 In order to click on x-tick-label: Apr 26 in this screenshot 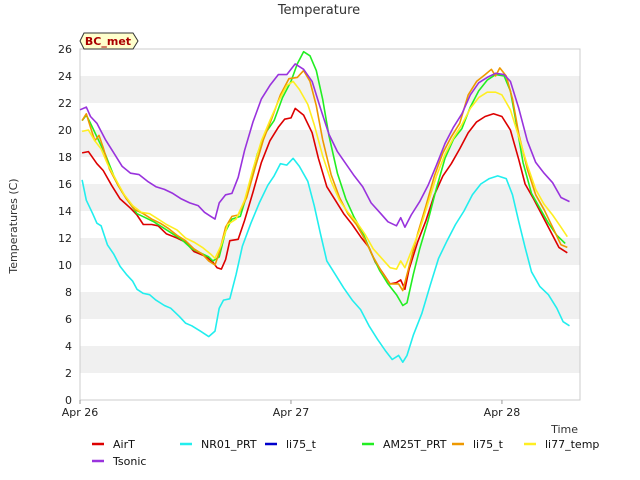, I will do `click(80, 412)`.